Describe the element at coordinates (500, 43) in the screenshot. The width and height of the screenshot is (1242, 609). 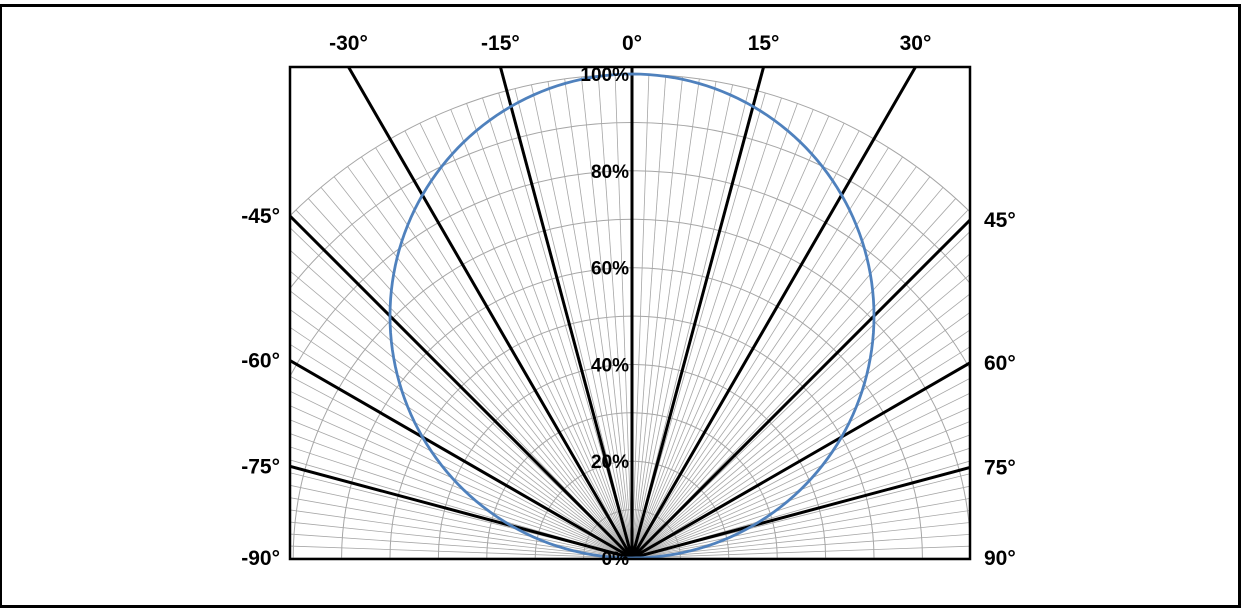
I see `angle-tick-label: -15°` at that location.